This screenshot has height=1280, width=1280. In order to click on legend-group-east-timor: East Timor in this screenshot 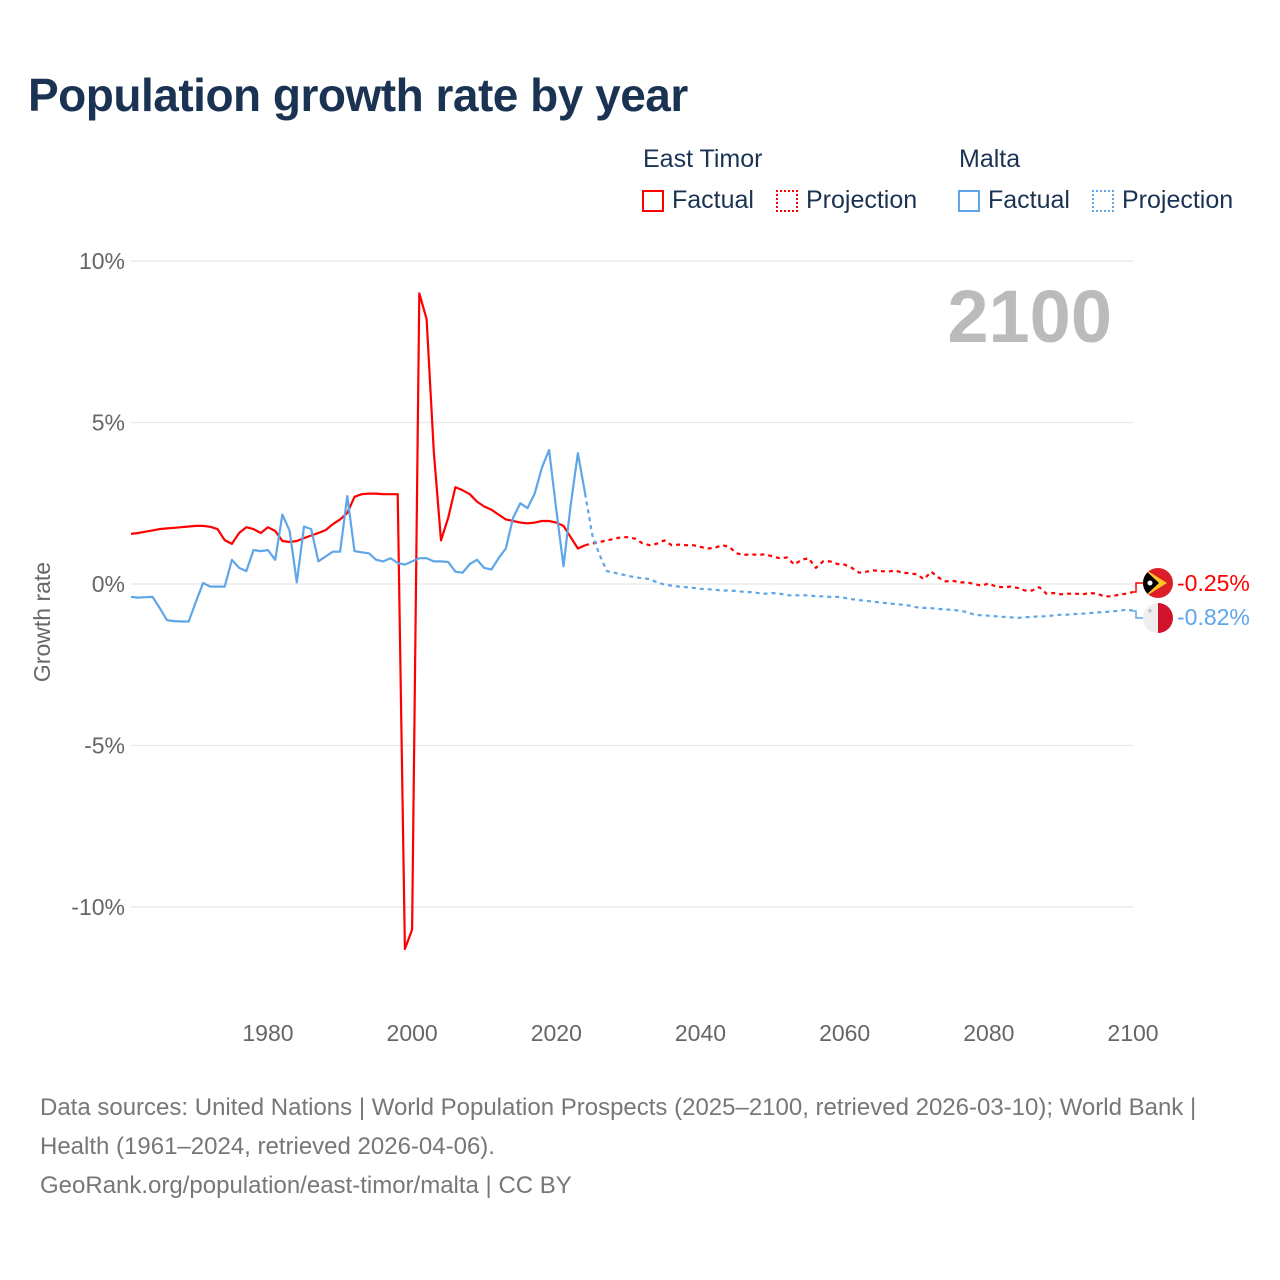, I will do `click(703, 159)`.